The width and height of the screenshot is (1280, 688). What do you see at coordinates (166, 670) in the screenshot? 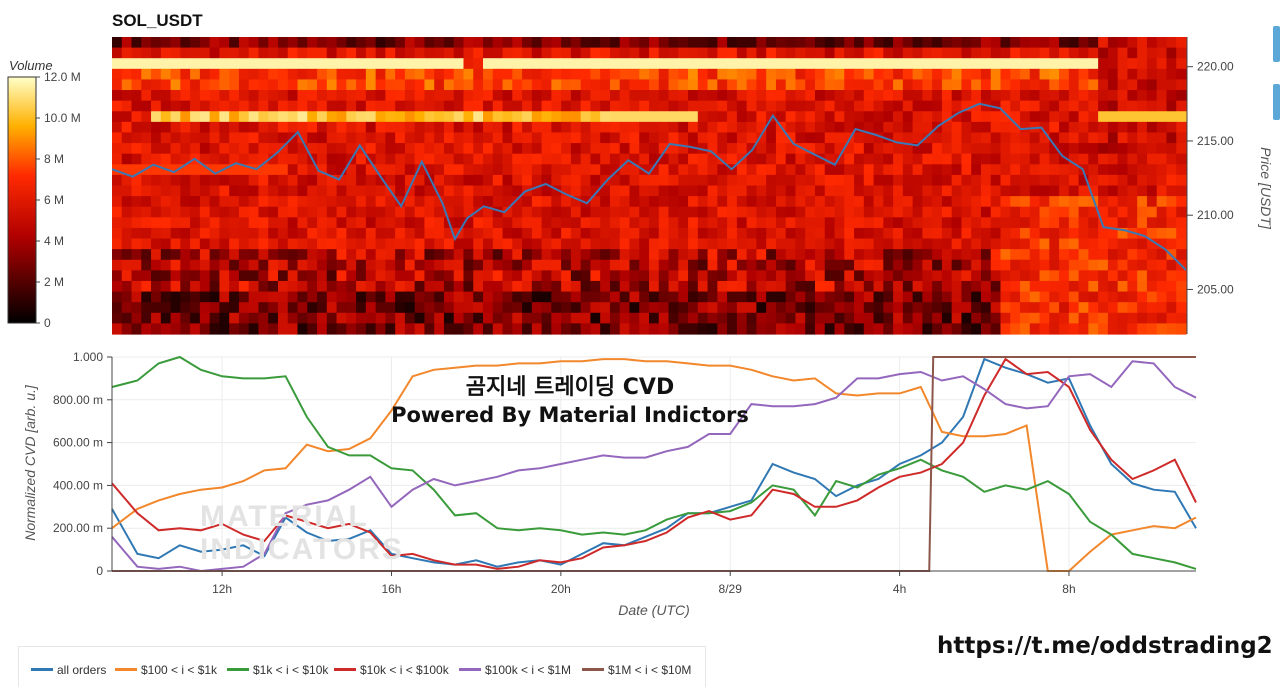
I see `legend-item: $100 < i < $1k` at bounding box center [166, 670].